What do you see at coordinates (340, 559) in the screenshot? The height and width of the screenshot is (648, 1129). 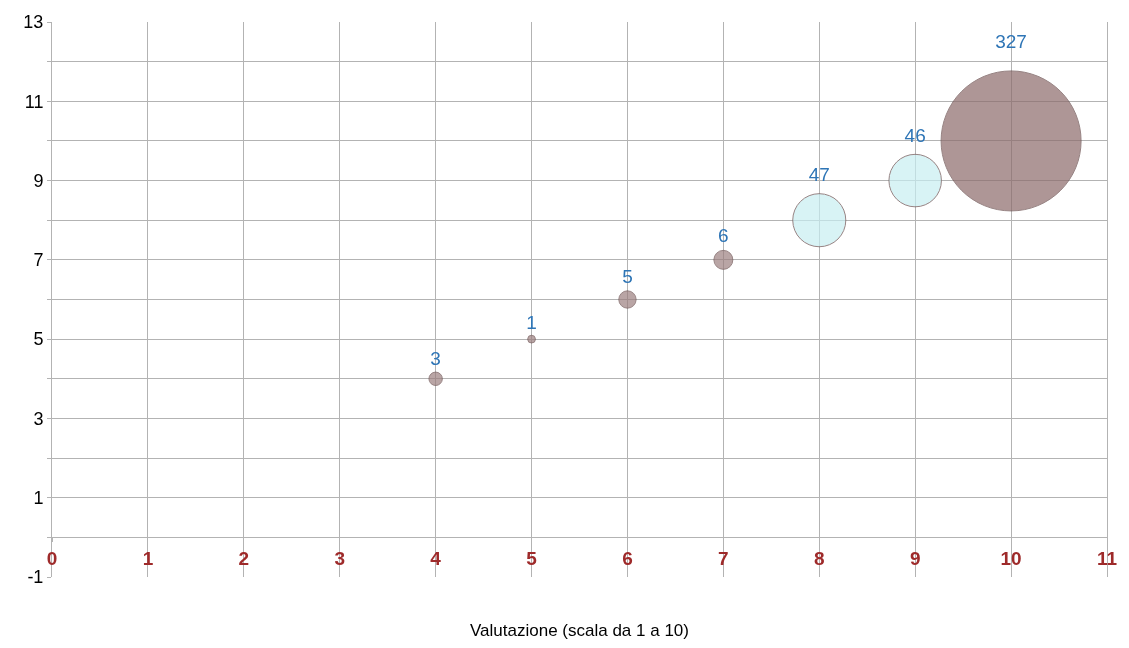 I see `x-tick-label: 3` at bounding box center [340, 559].